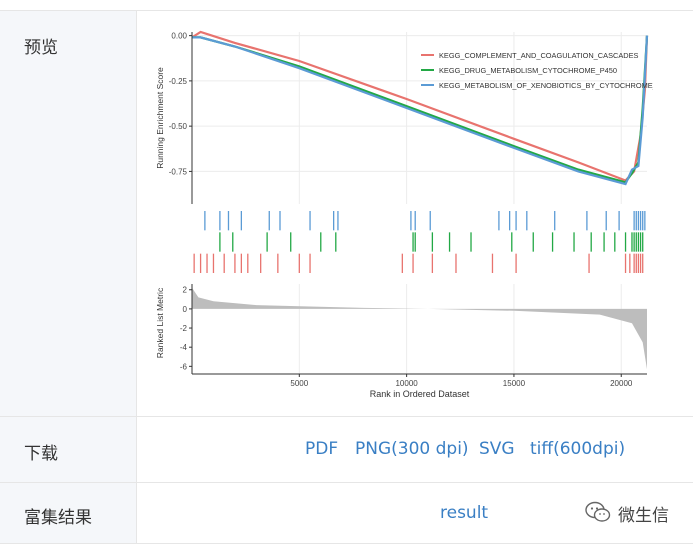 The height and width of the screenshot is (544, 693). What do you see at coordinates (160, 118) in the screenshot?
I see `es-y-axis-label: Running Enrichment Score` at bounding box center [160, 118].